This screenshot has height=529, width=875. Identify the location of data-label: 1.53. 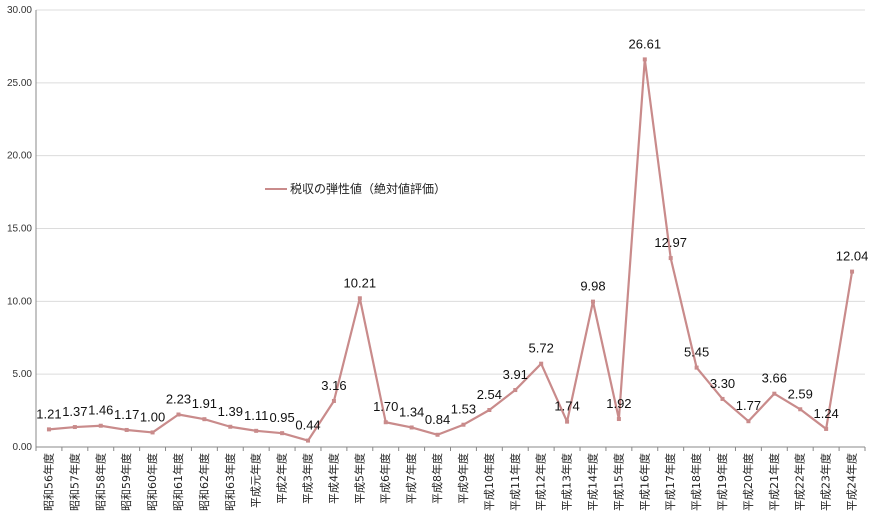
(463, 409).